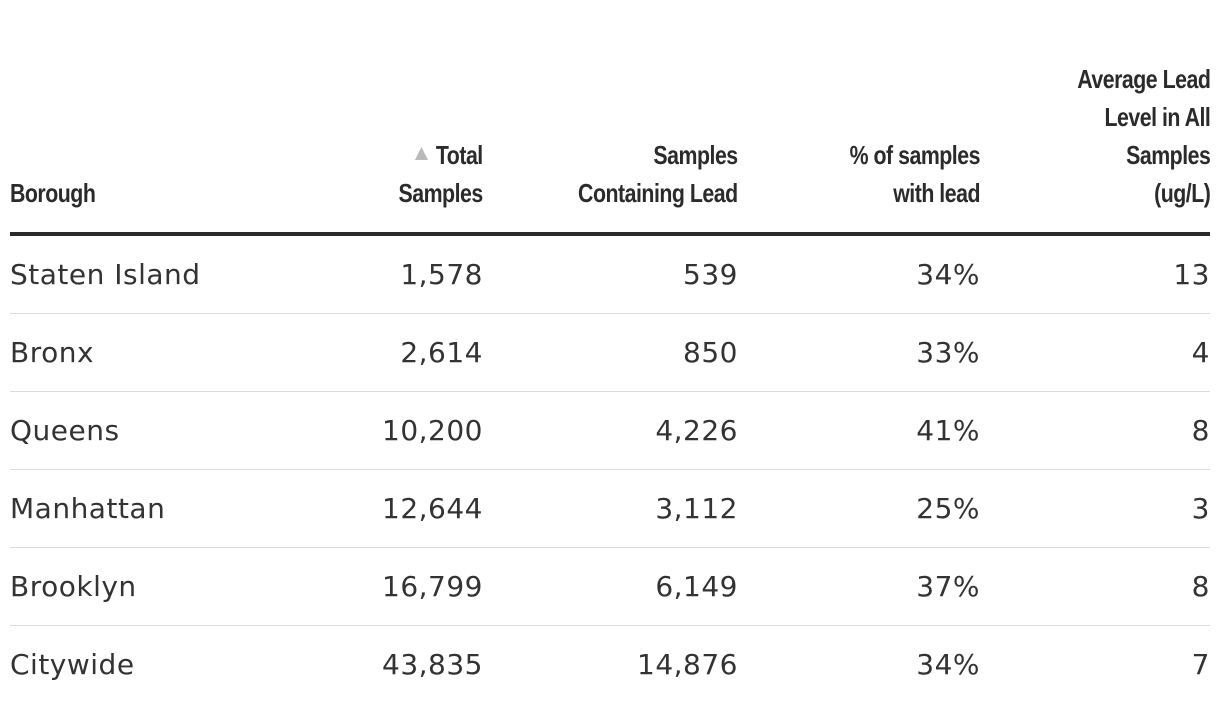 This screenshot has width=1220, height=703. What do you see at coordinates (366, 431) in the screenshot?
I see `cell-total-samples: 10,200` at bounding box center [366, 431].